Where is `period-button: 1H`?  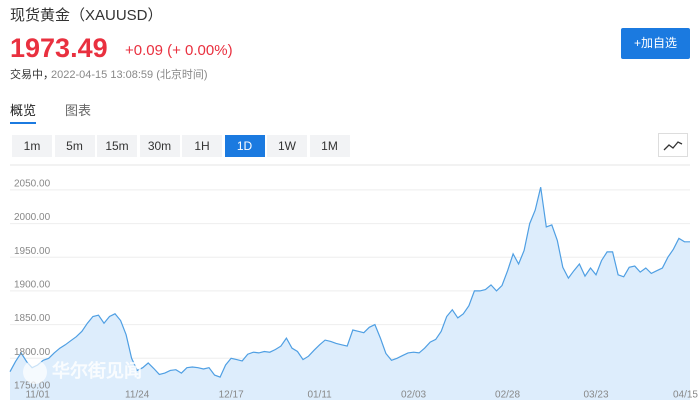 period-button: 1H is located at coordinates (202, 146).